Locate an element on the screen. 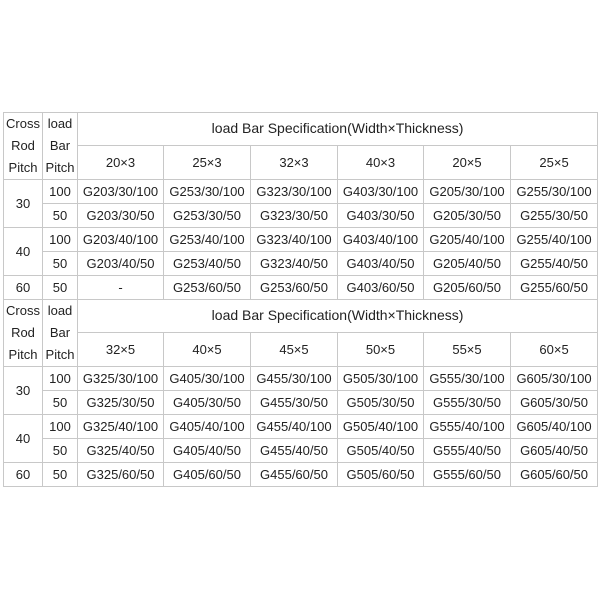  model-code: G205/60/50 is located at coordinates (467, 287).